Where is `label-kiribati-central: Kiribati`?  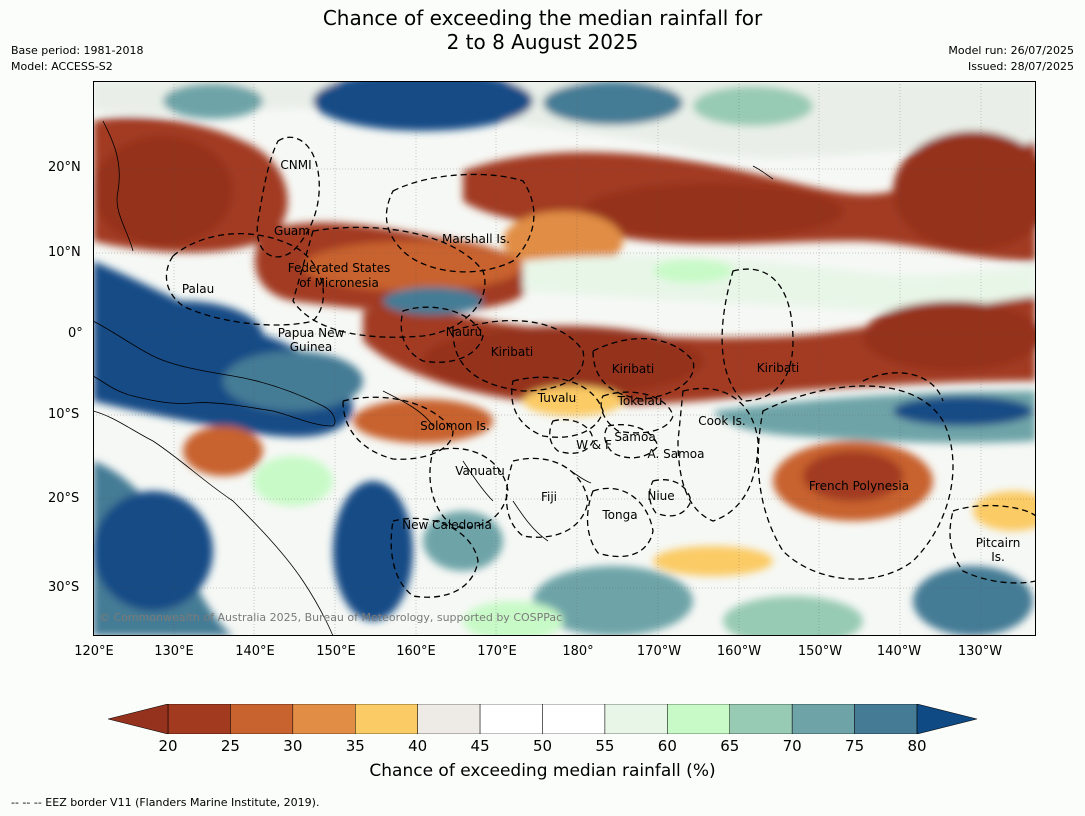
label-kiribati-central: Kiribati is located at coordinates (633, 369).